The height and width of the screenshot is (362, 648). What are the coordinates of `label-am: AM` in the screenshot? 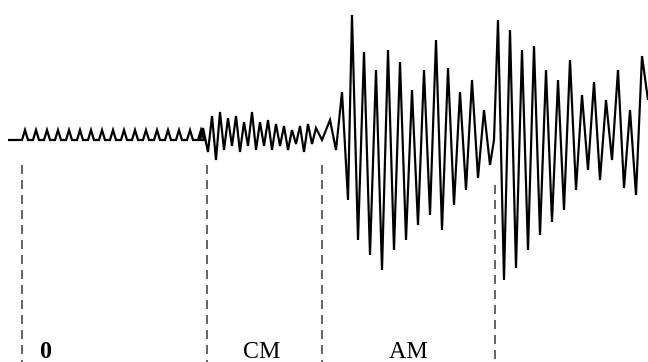 It's located at (408, 350).